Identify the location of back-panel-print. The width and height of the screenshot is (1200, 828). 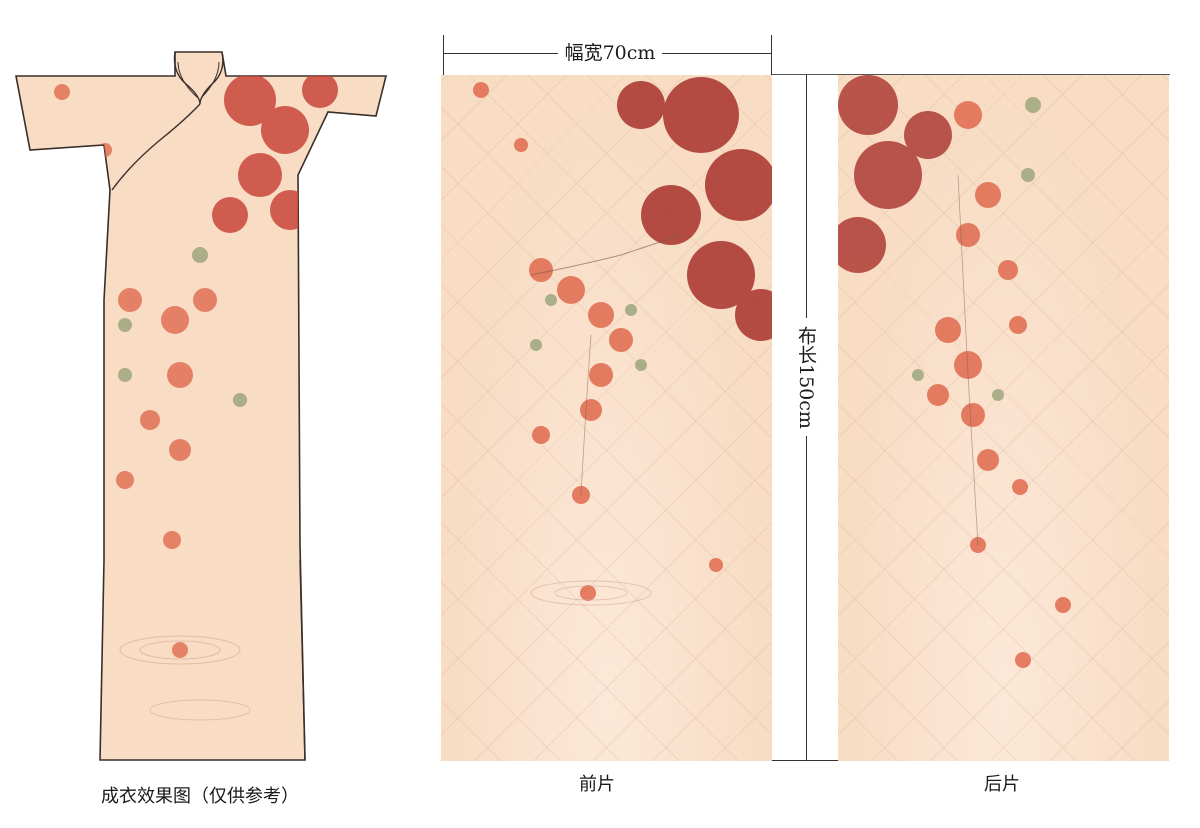
(954, 371).